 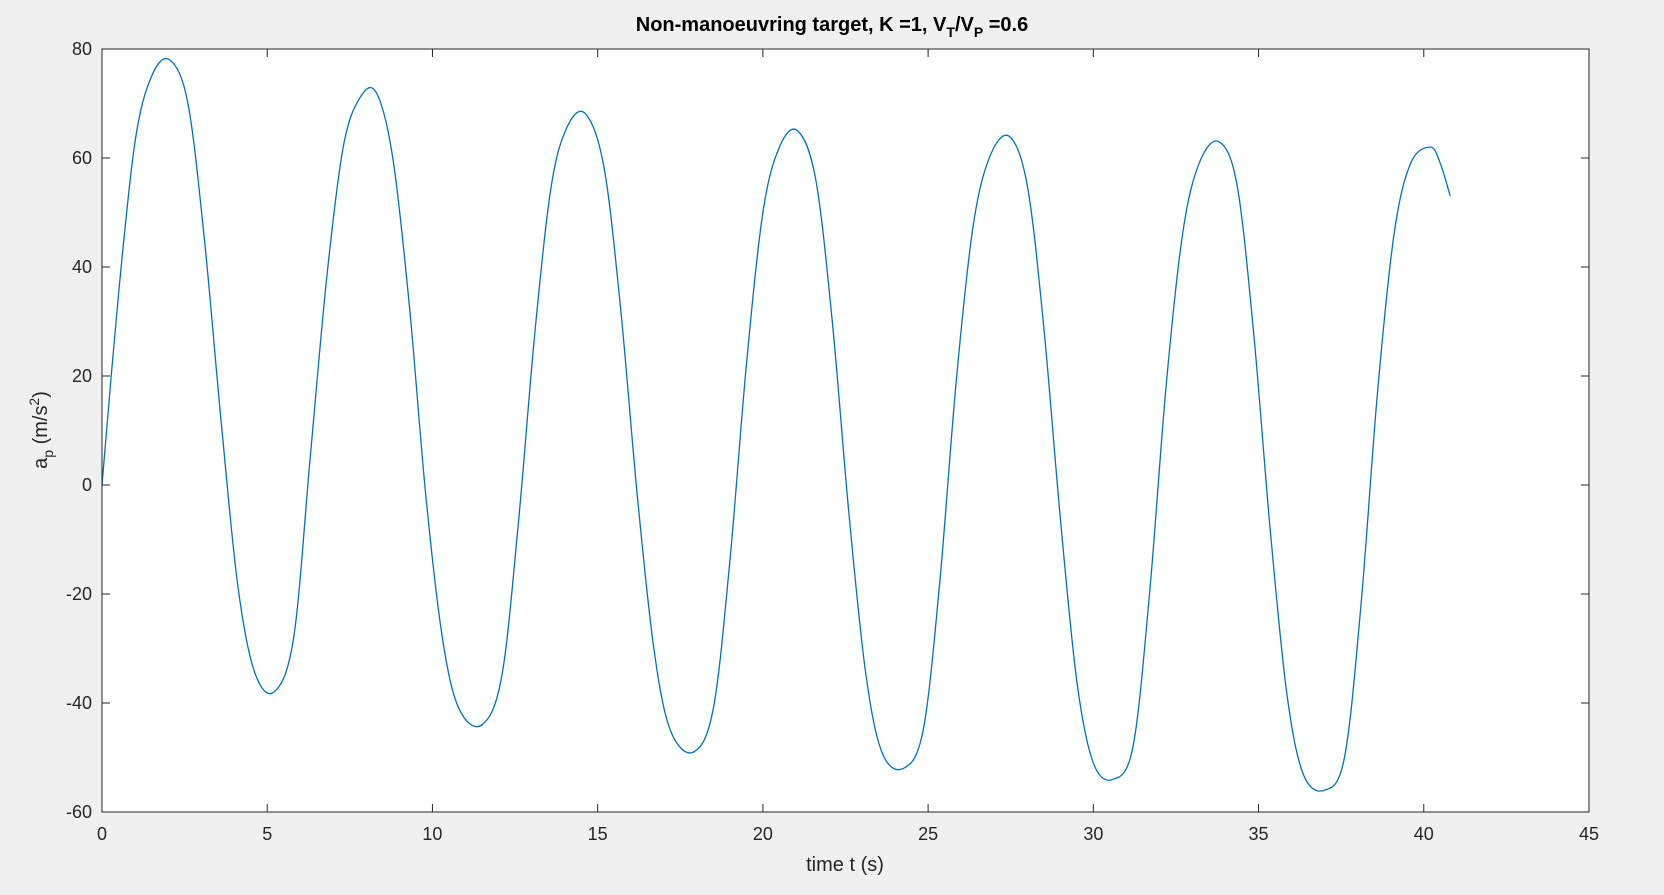 I want to click on x-tick-label: 30, so click(x=1093, y=834).